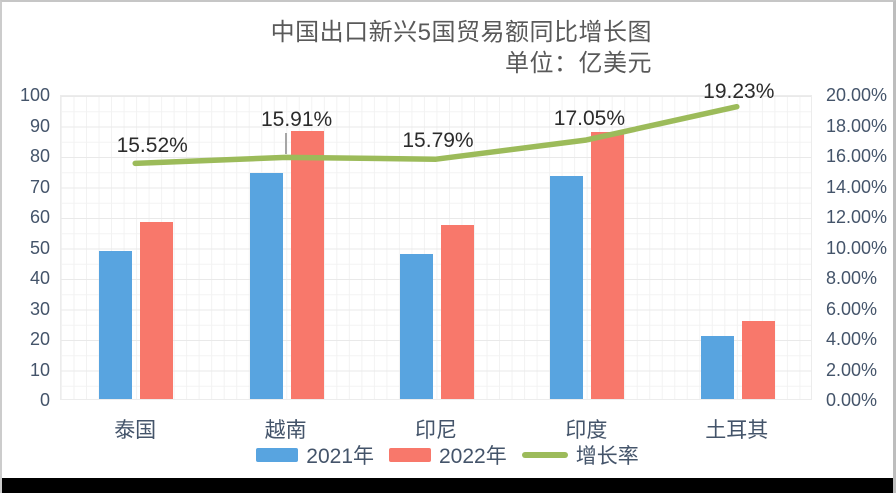 The height and width of the screenshot is (493, 896). What do you see at coordinates (857, 247) in the screenshot?
I see `secondary-y-axis-tick-label: 10.00%` at bounding box center [857, 247].